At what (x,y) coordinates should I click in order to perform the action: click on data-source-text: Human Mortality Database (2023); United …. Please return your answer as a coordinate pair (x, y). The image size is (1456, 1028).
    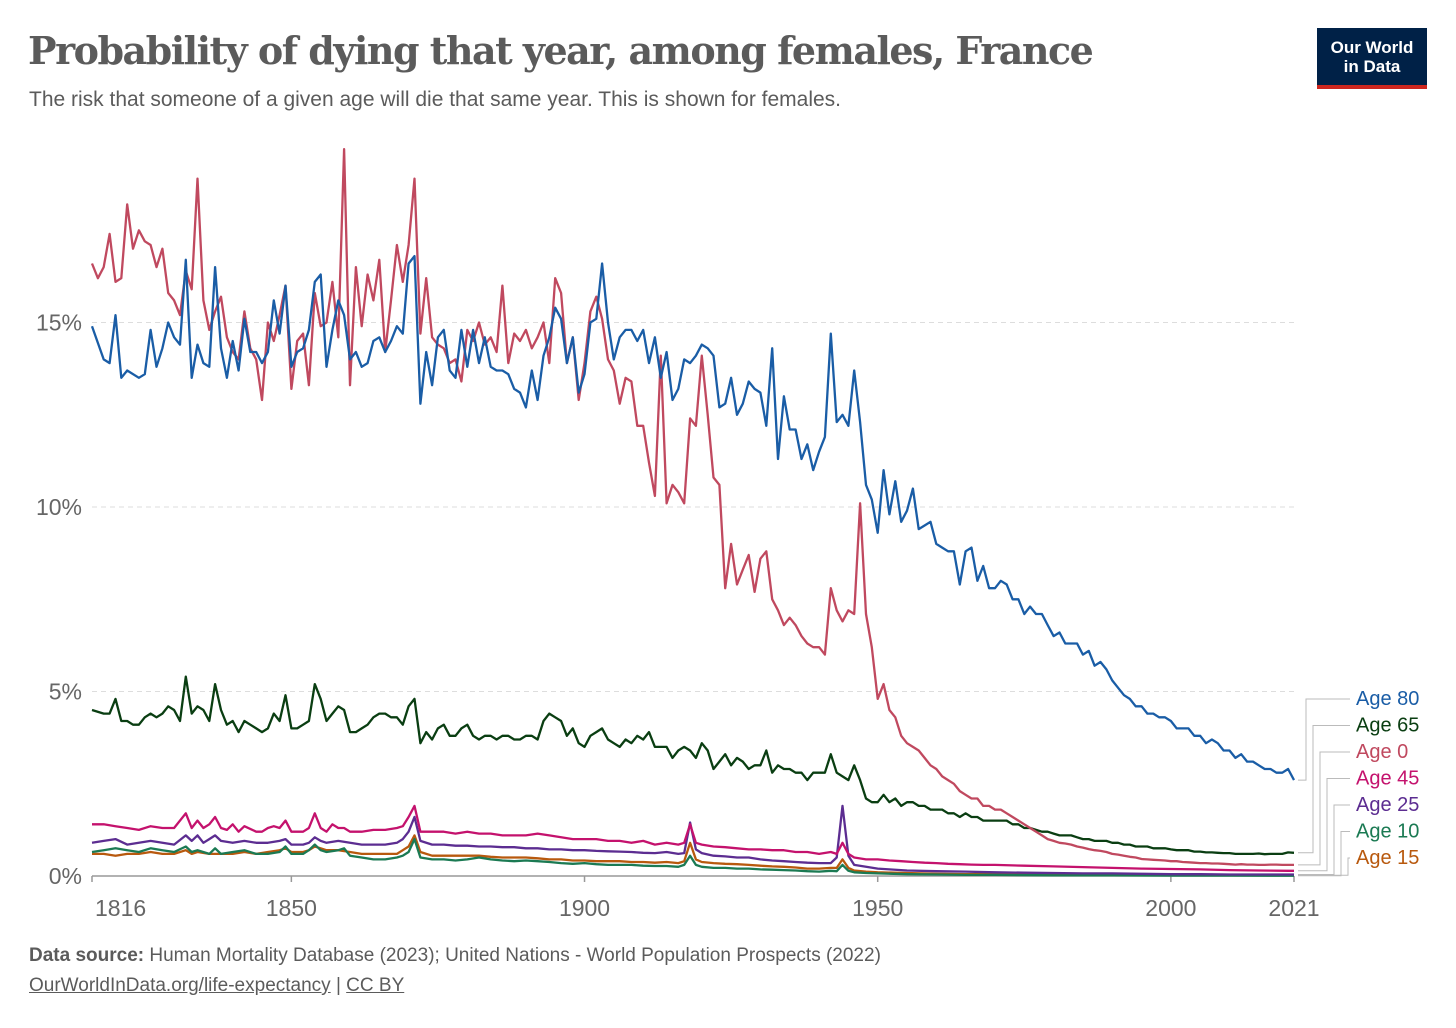
    Looking at the image, I should click on (515, 955).